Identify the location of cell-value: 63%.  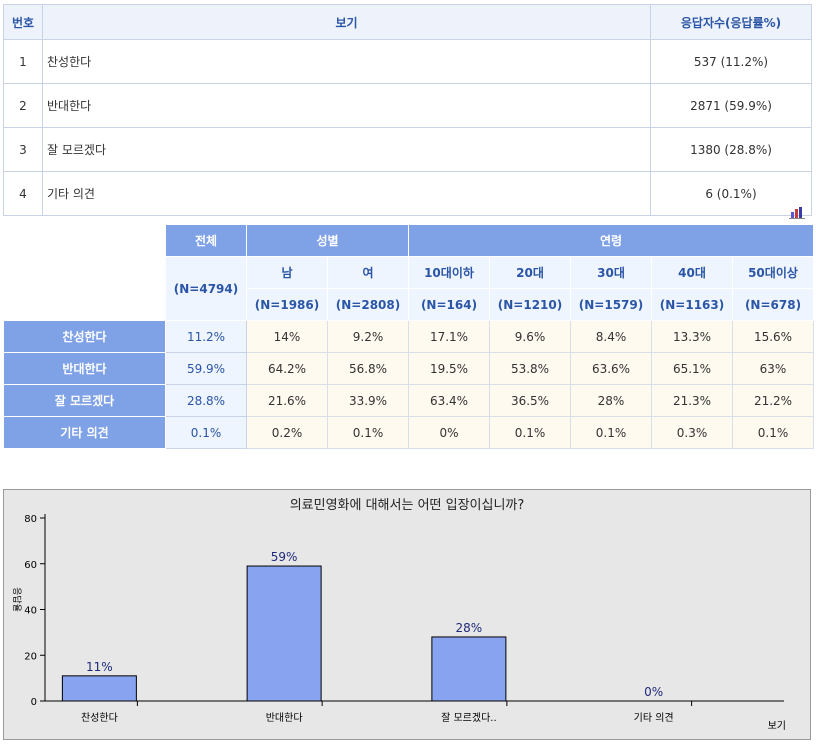
(773, 368).